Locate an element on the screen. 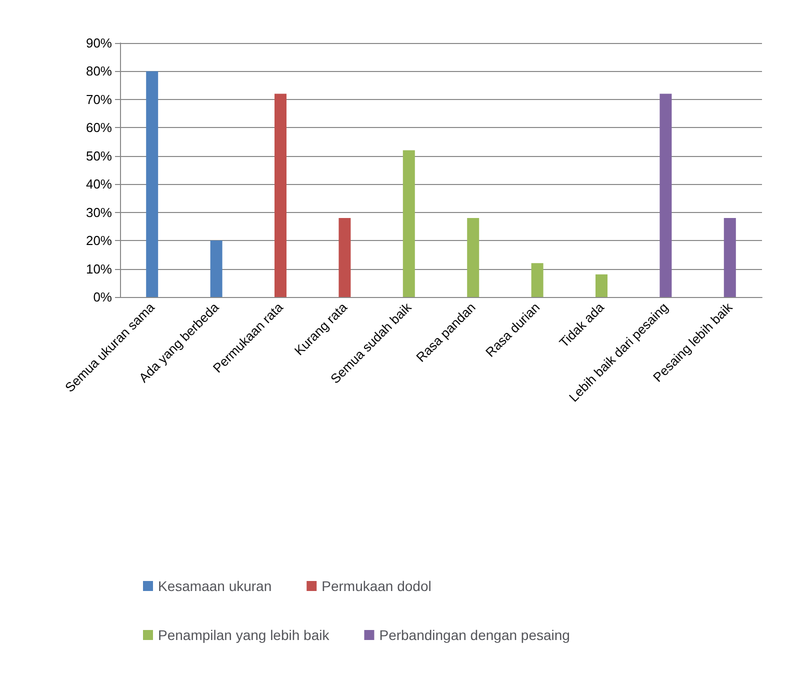  y-tick-label: 70% is located at coordinates (99, 99).